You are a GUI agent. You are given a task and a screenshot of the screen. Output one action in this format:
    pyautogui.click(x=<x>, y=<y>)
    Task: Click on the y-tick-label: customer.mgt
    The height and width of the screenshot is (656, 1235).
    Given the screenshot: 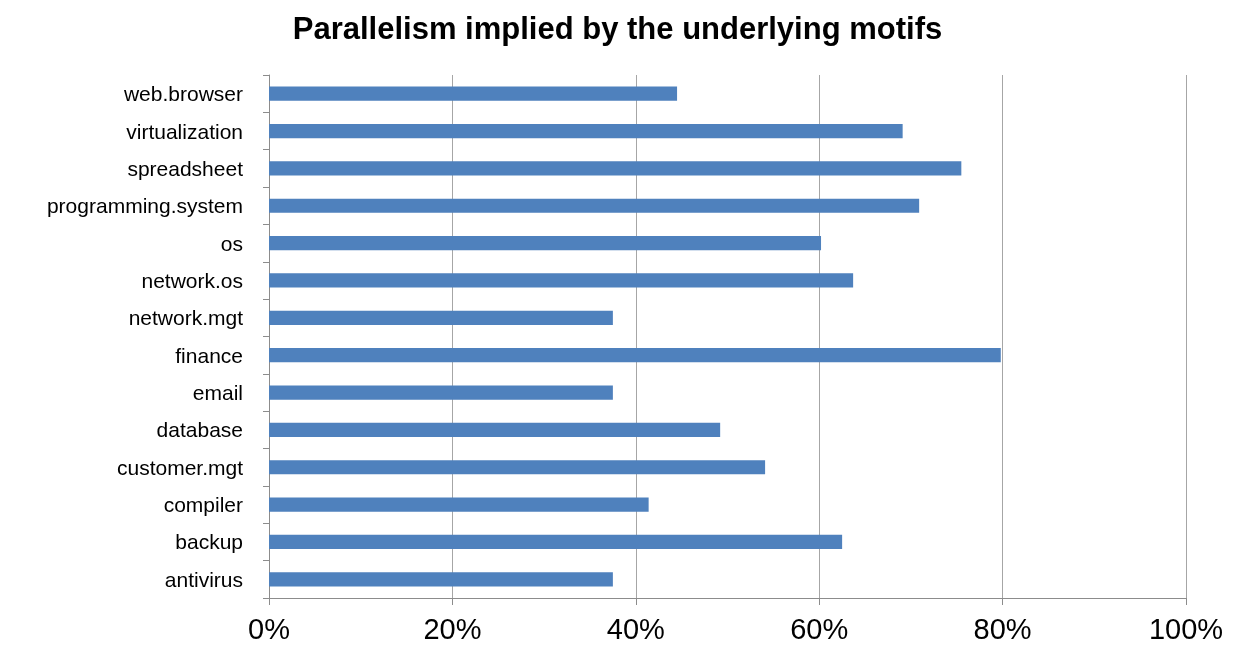 What is the action you would take?
    pyautogui.click(x=180, y=467)
    